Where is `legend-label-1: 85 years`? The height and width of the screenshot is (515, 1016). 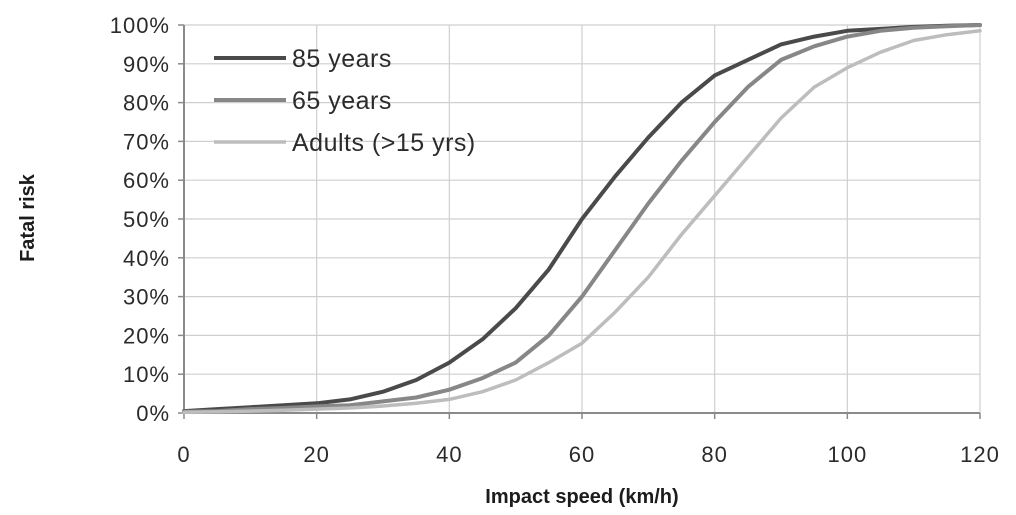 legend-label-1: 85 years is located at coordinates (342, 59).